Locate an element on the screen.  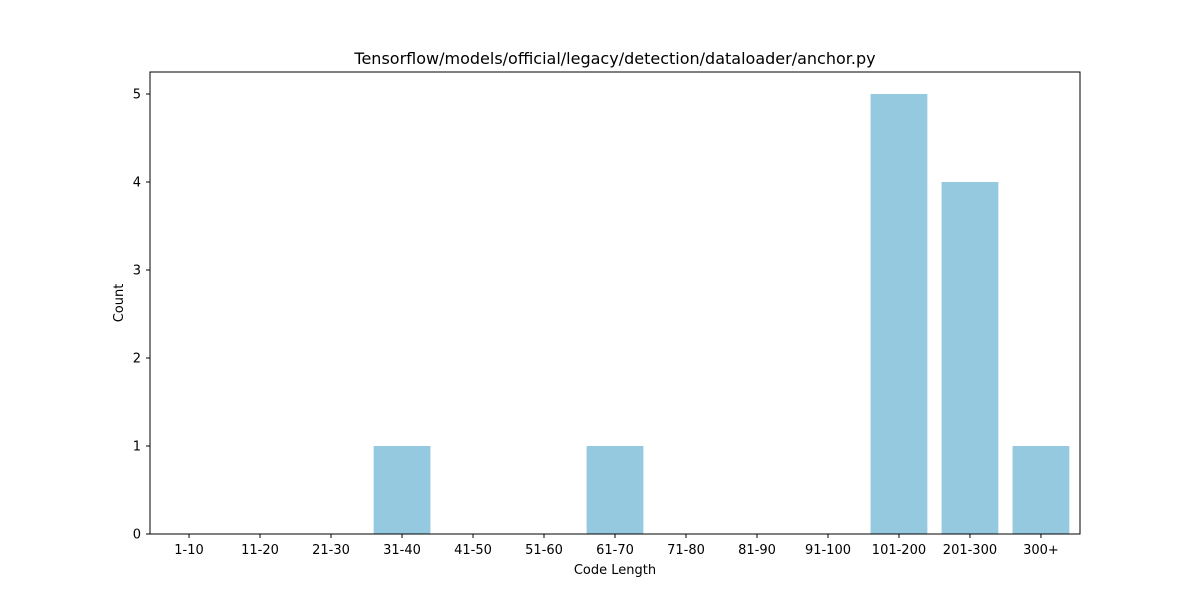
y-tick-label: 5 is located at coordinates (137, 95).